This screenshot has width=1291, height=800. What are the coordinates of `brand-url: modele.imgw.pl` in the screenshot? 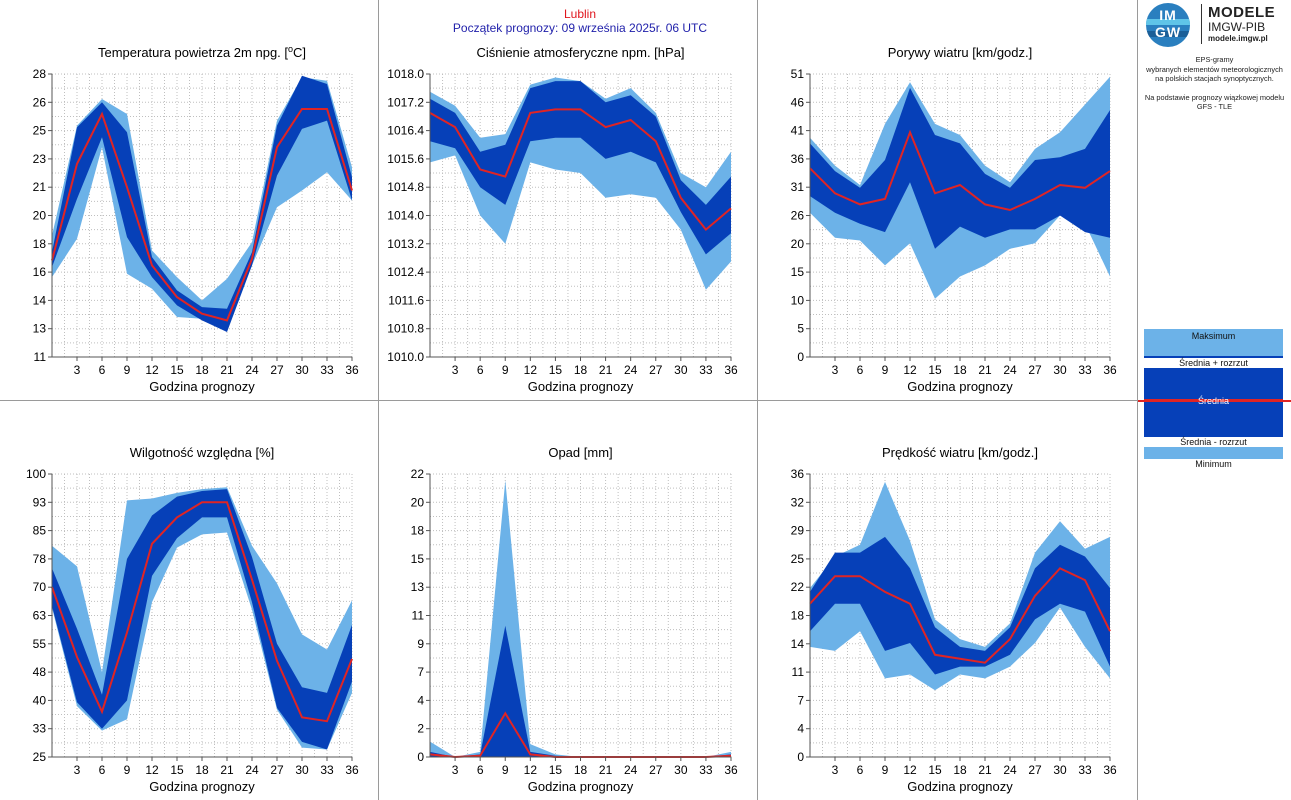 It's located at (1238, 38).